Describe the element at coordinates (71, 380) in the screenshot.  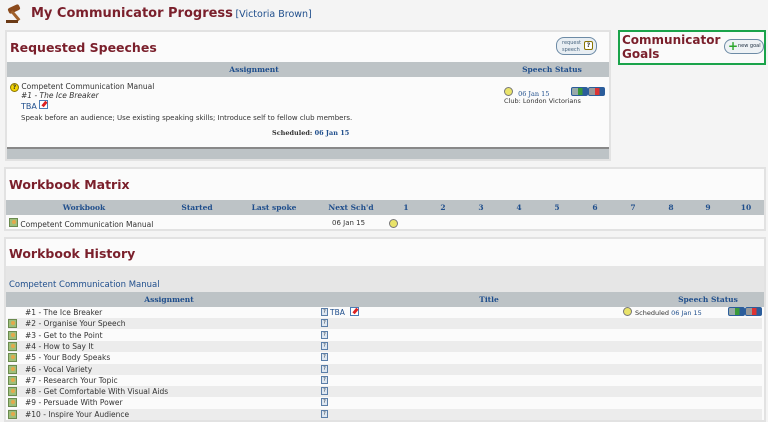
I see `assignment-name: #7 - Research Your Topic` at that location.